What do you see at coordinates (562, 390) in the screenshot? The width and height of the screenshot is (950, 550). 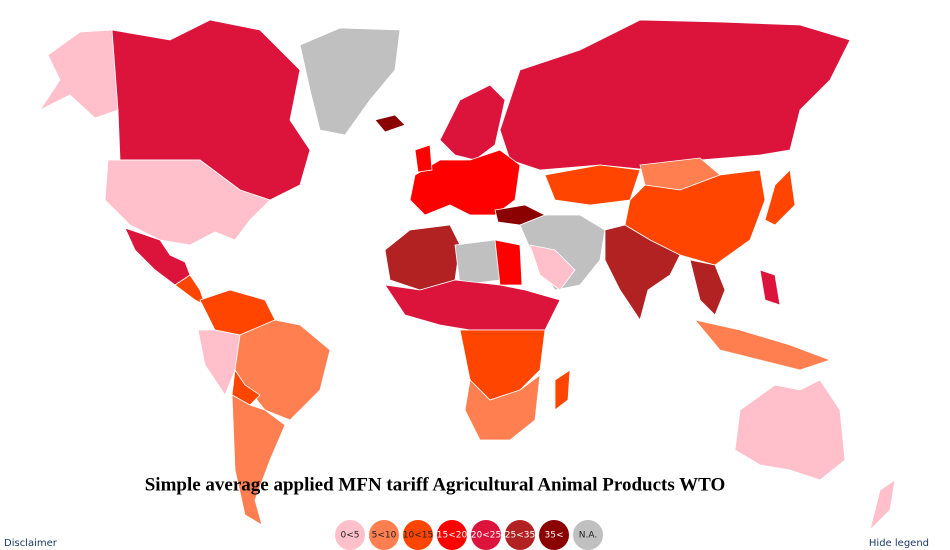 I see `madagascar` at bounding box center [562, 390].